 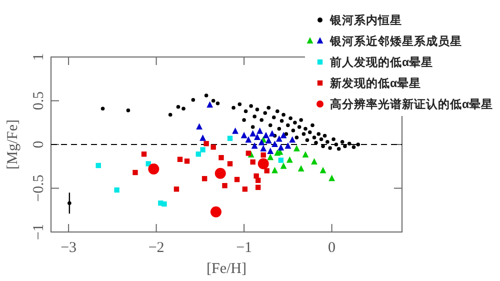 What do you see at coordinates (13, 145) in the screenshot?
I see `y-axis-title: [Mg/Fe]` at bounding box center [13, 145].